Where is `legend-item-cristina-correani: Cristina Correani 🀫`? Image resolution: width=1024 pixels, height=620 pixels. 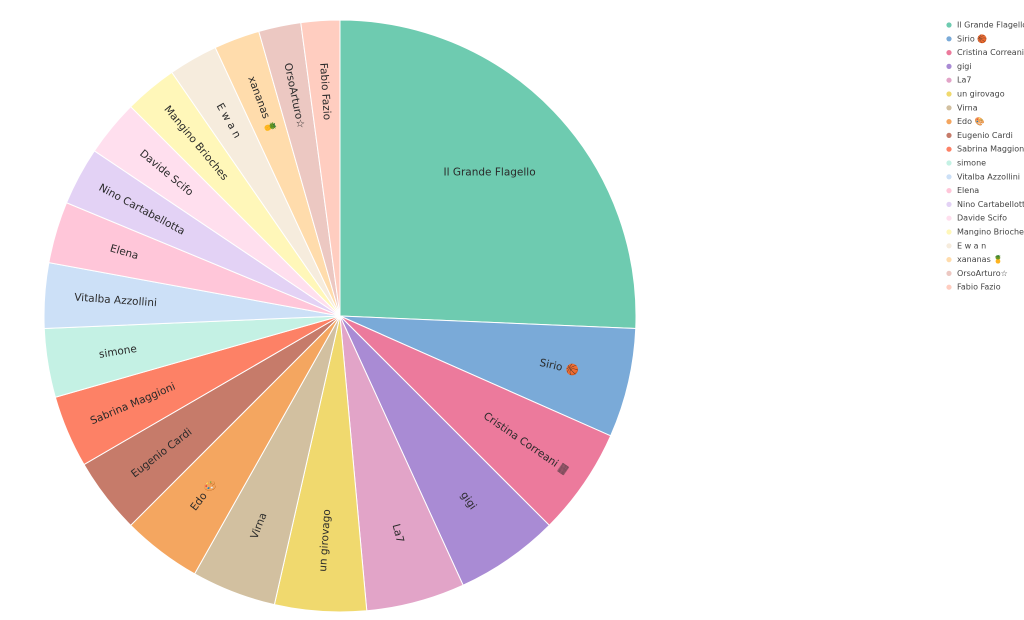
legend-item-cristina-correani: Cristina Correani 🀫 is located at coordinates (985, 52).